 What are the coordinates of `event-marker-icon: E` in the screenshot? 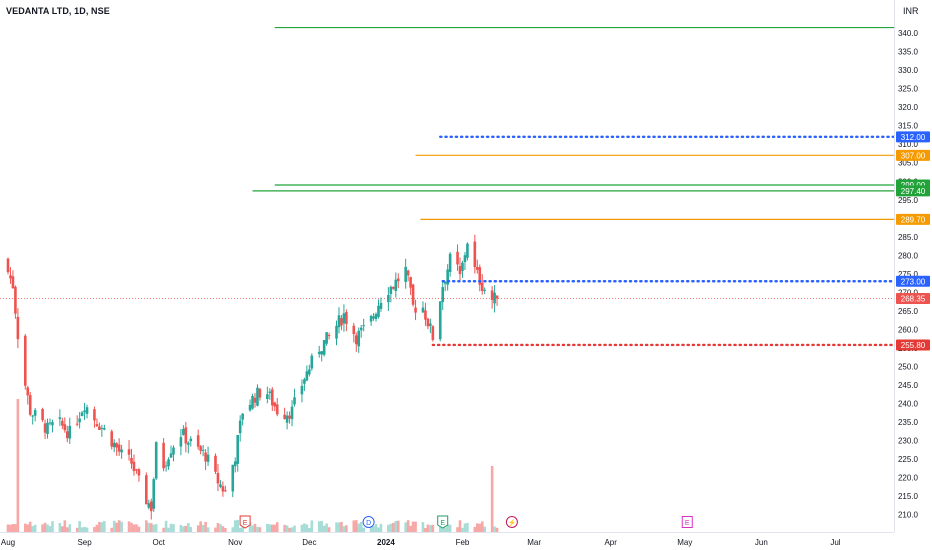 It's located at (687, 522).